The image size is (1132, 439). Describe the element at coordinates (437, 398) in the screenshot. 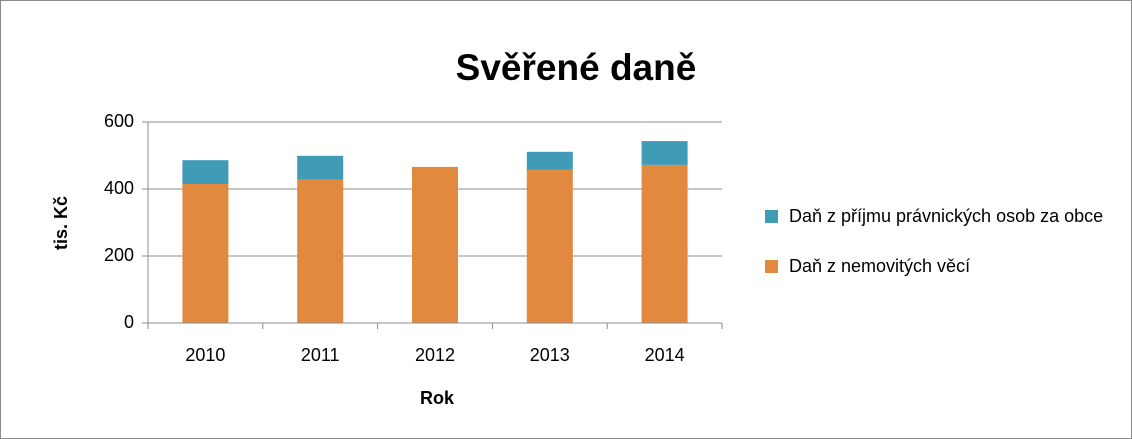

I see `x-axis-label: Rok` at that location.